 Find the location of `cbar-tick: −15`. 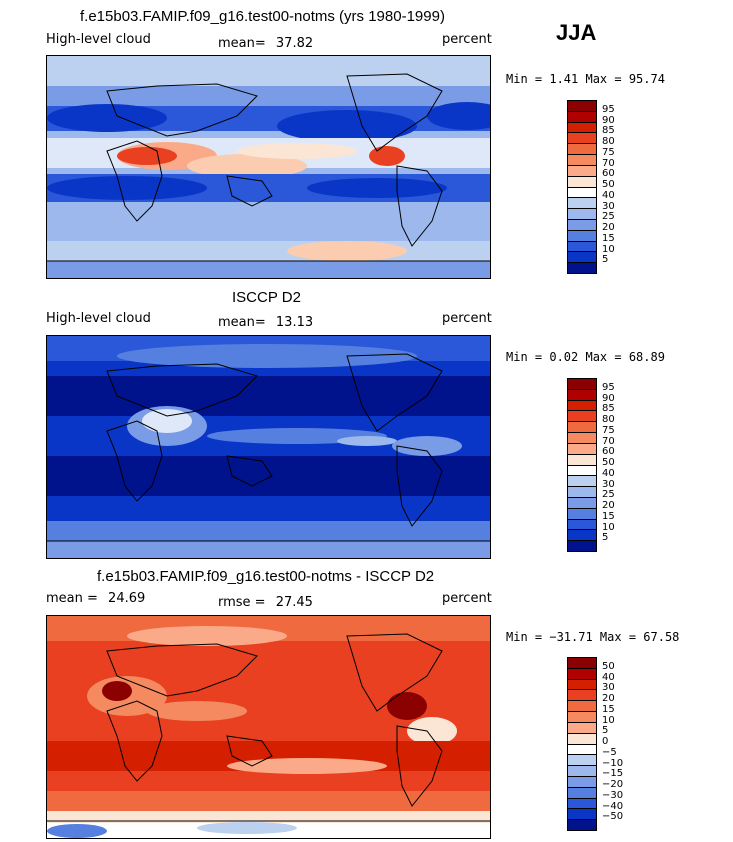

cbar-tick: −15 is located at coordinates (613, 773).